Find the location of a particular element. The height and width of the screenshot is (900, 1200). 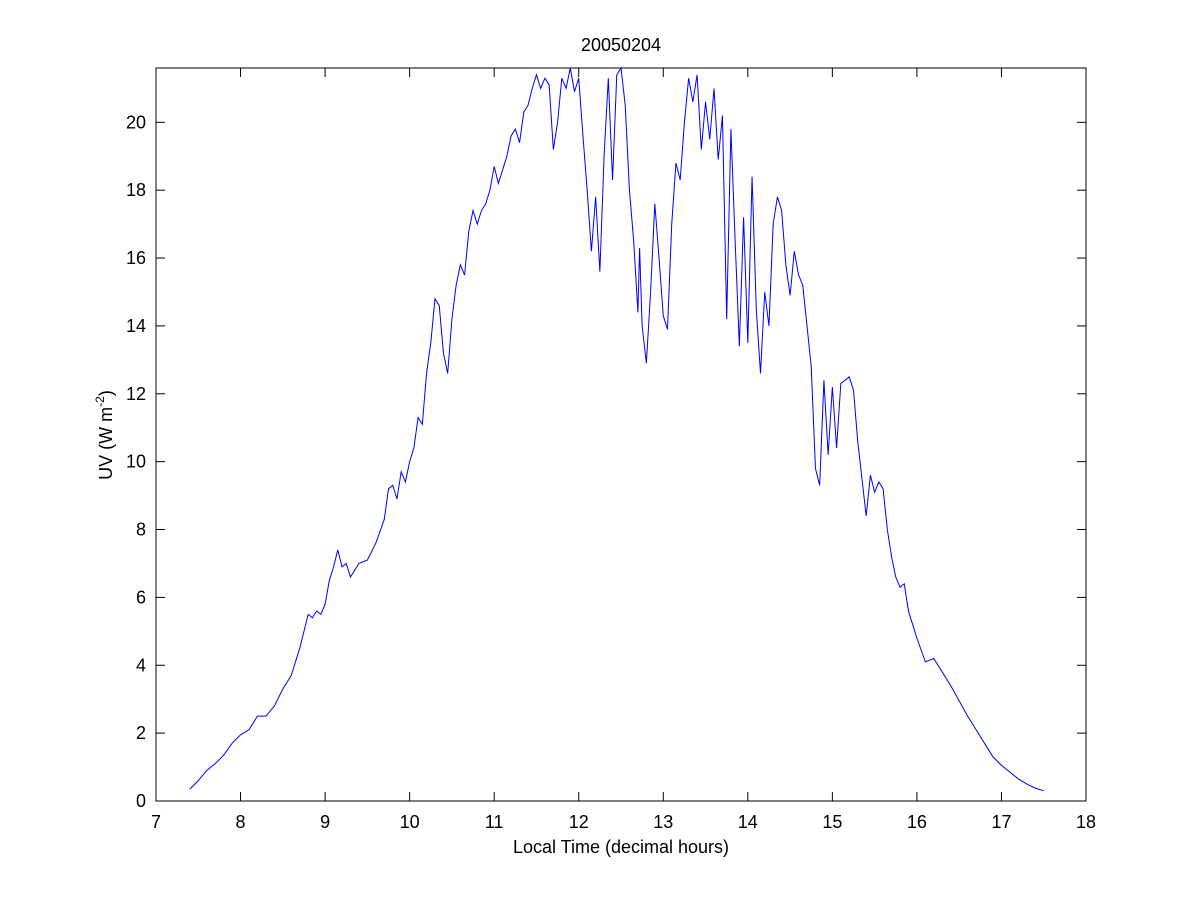

x-tick-label: 14 is located at coordinates (748, 822).